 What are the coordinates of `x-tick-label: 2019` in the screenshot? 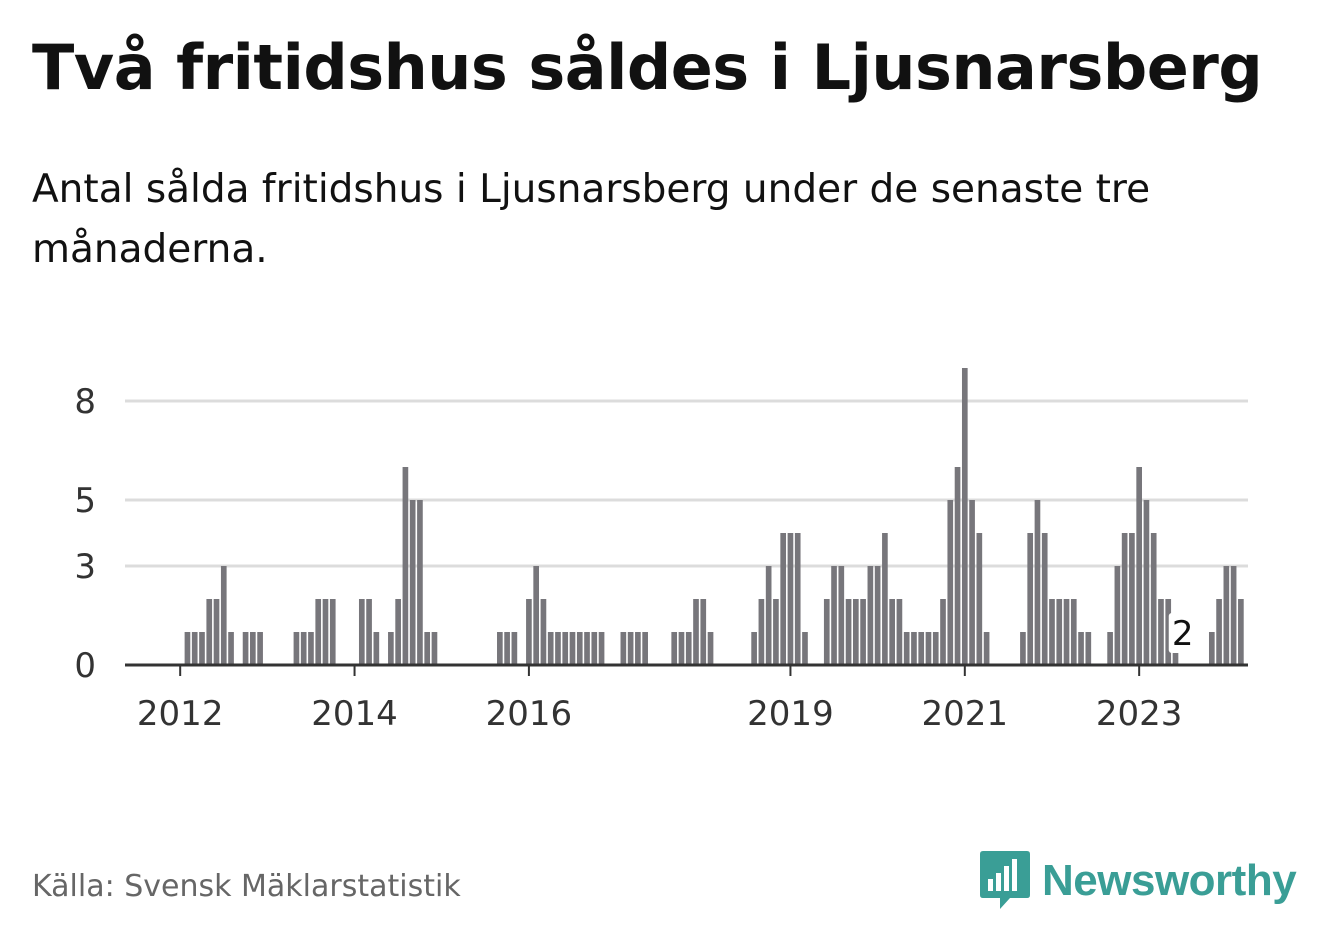 It's located at (790, 714).